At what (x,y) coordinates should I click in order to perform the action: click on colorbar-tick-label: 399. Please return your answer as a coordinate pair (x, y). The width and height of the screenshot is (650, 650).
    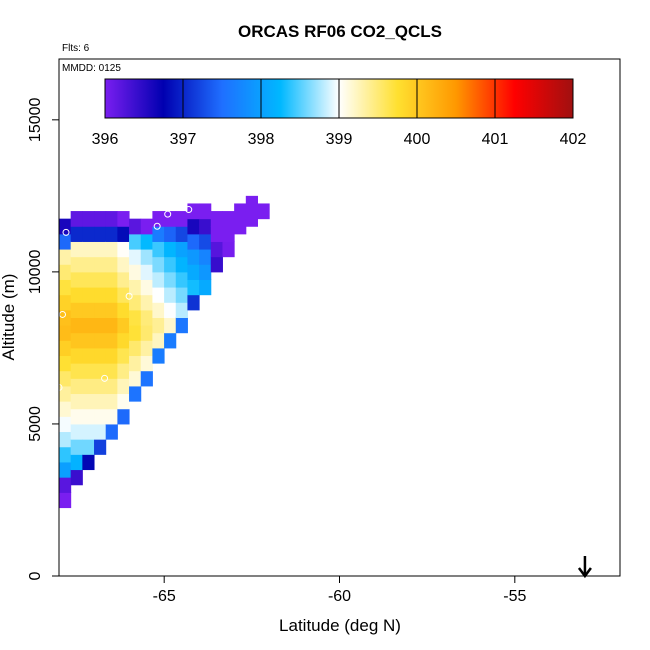
    Looking at the image, I should click on (339, 139).